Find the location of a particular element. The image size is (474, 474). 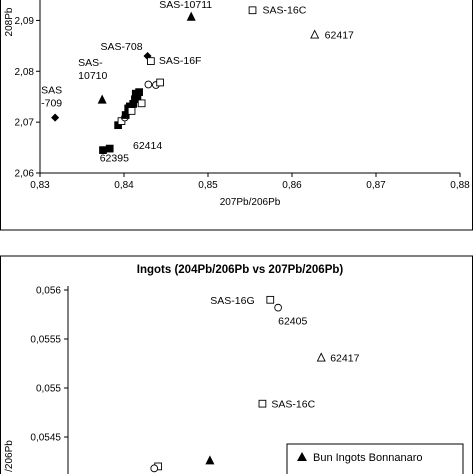

top-y-tick-label: 2,08 is located at coordinates (25, 72).